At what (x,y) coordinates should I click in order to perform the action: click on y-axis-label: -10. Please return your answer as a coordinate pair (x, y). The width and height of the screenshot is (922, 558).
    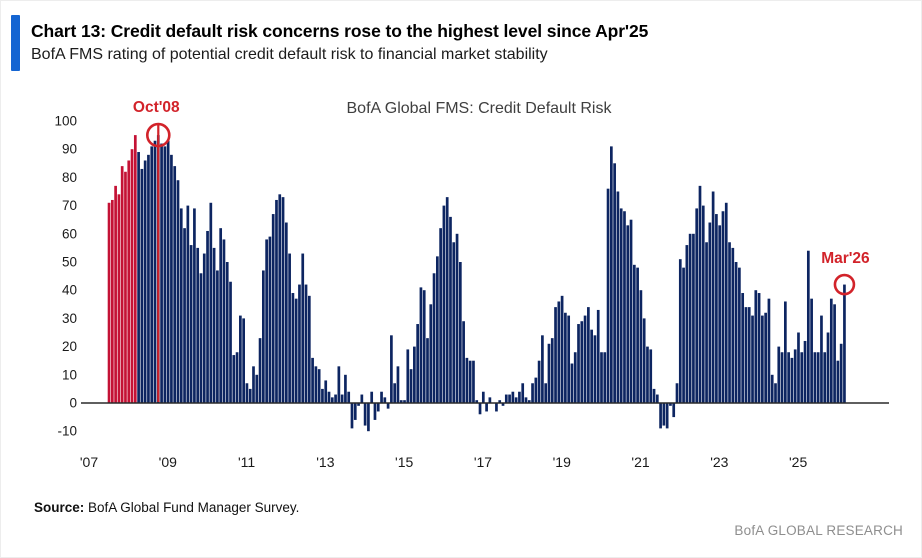
    Looking at the image, I should click on (67, 431).